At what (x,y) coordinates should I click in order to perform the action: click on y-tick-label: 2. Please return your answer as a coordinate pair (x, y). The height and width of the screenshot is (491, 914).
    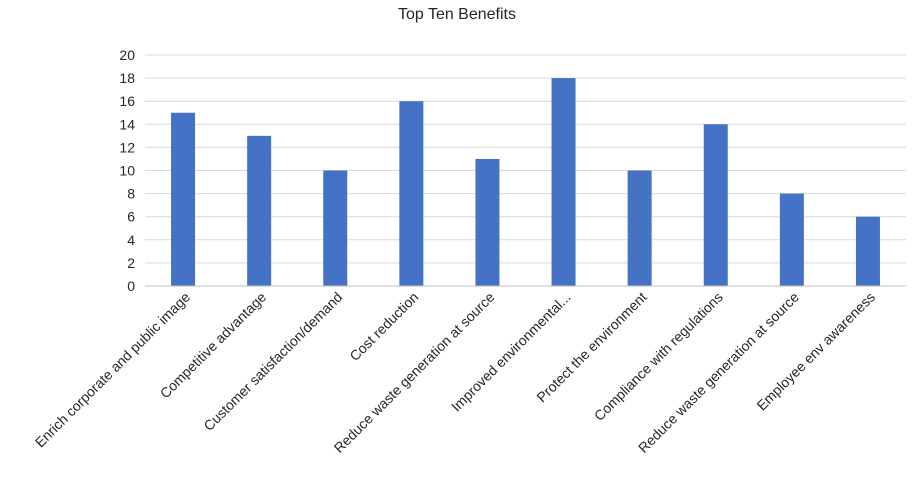
    Looking at the image, I should click on (131, 263).